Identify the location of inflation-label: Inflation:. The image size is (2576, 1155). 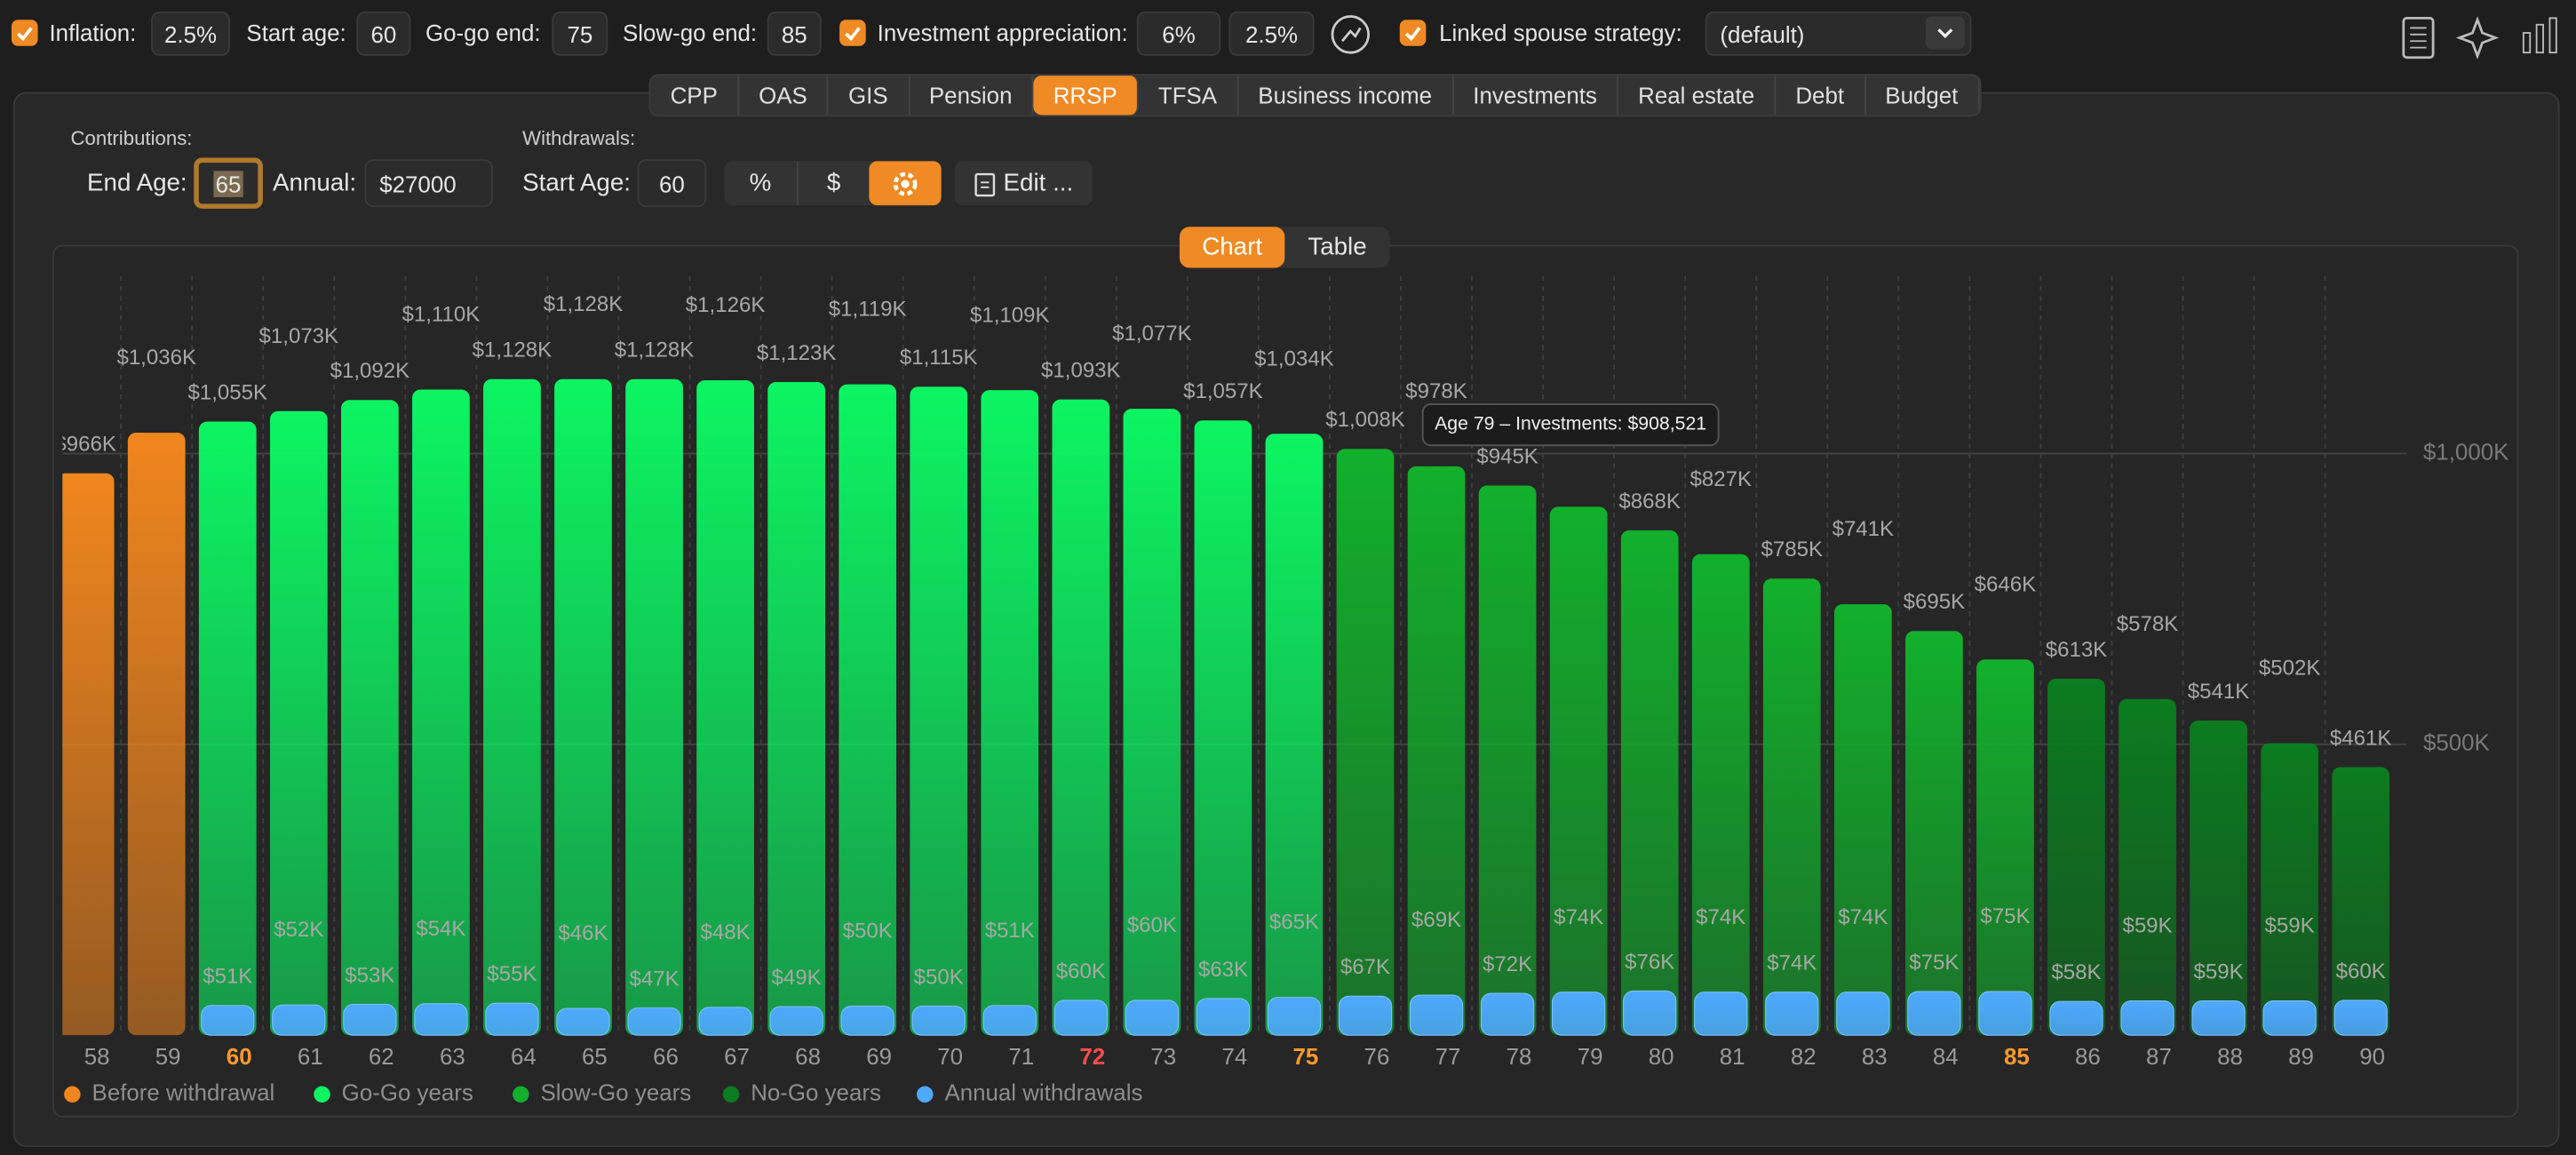
(93, 33).